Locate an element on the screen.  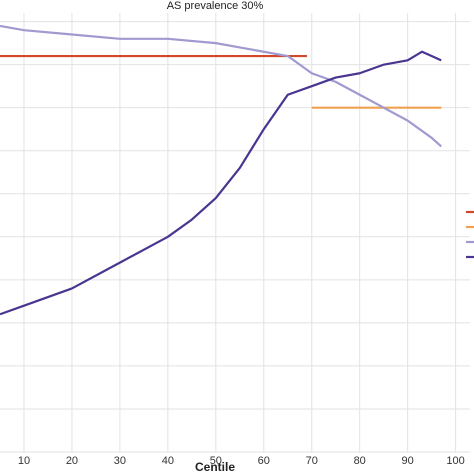
x-tick-label: 90 is located at coordinates (408, 461).